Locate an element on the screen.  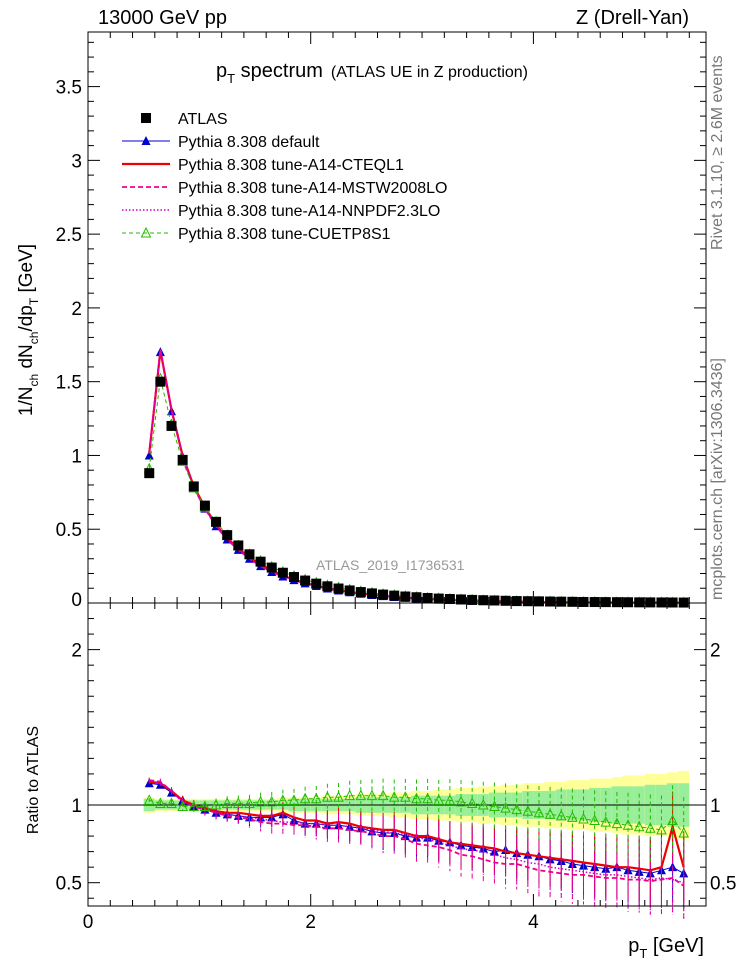
x-ticklabel: 4 is located at coordinates (533, 922).